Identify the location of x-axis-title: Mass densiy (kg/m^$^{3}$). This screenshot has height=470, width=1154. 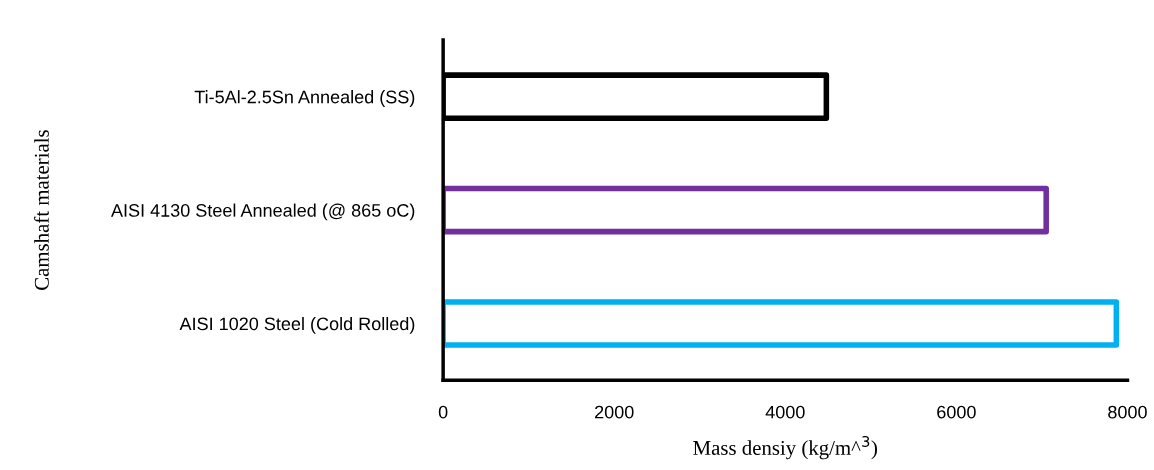
(785, 447).